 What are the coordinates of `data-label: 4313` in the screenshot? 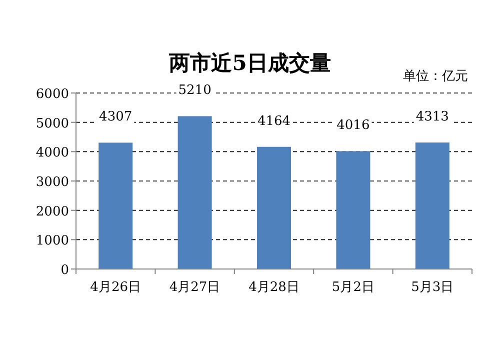 It's located at (432, 116).